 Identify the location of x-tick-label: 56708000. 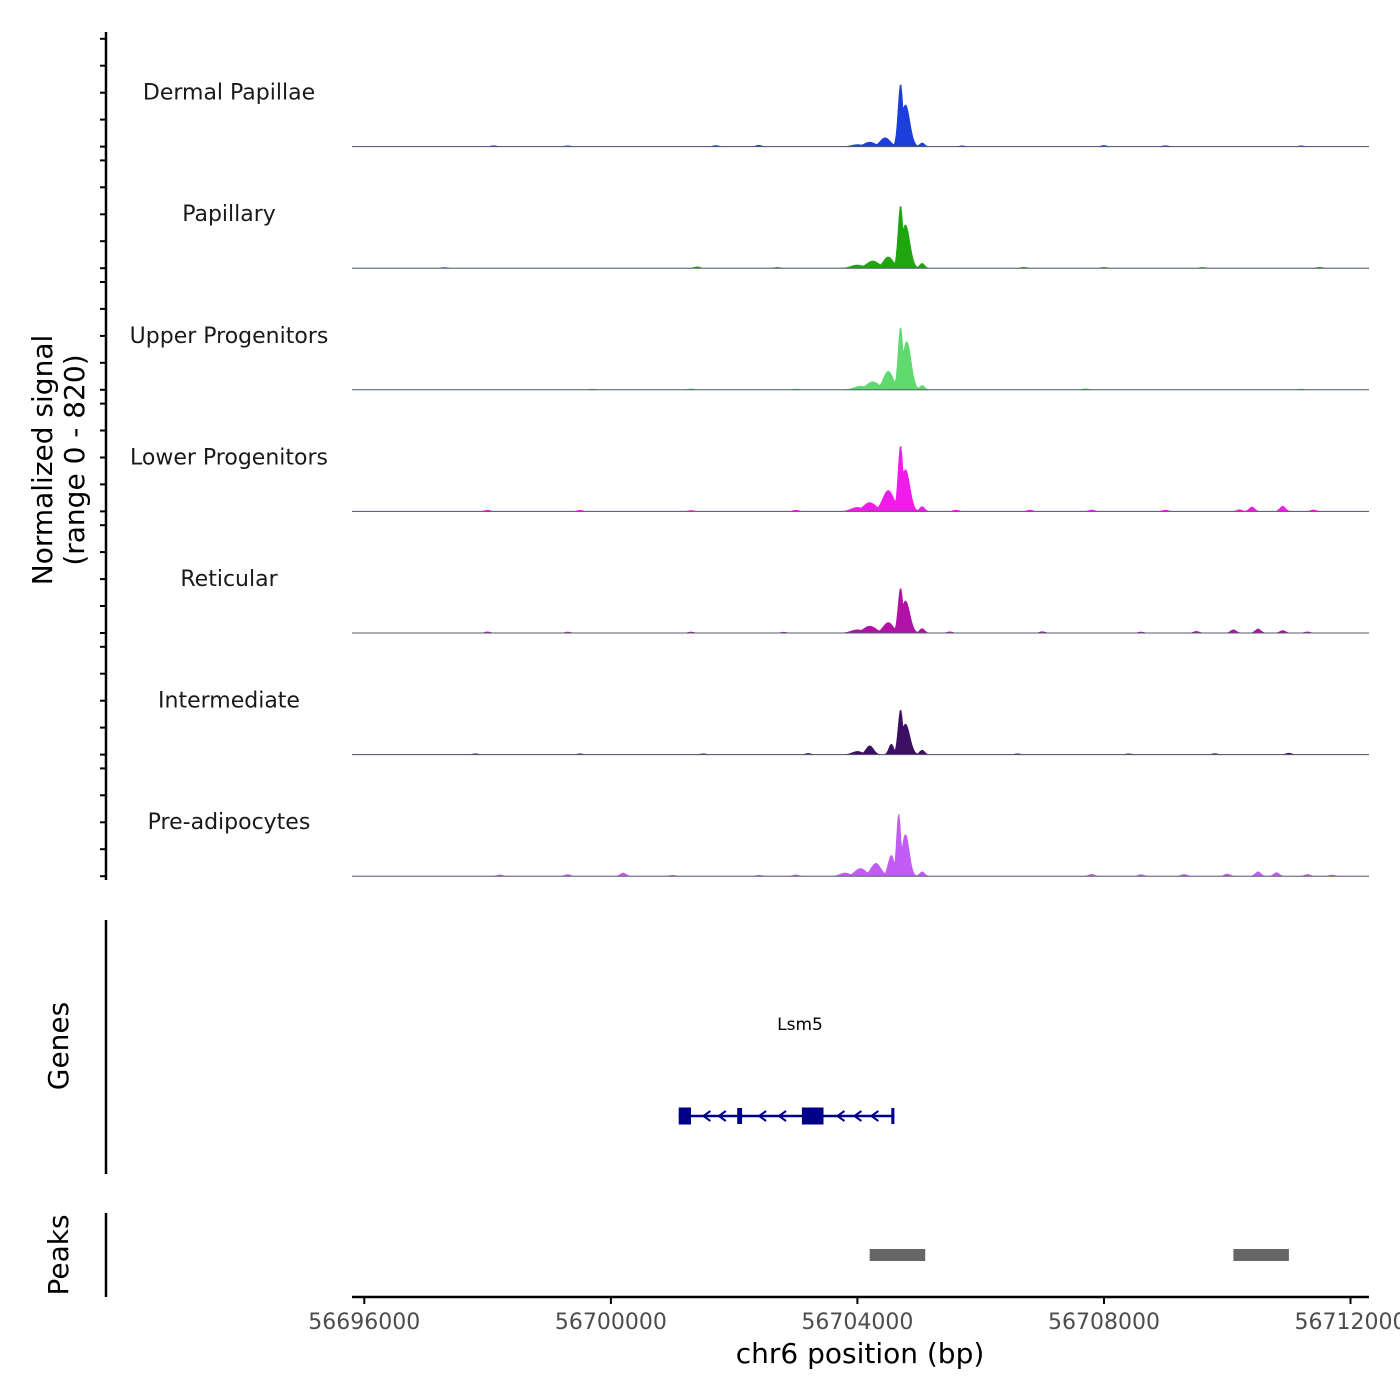
(1104, 1322).